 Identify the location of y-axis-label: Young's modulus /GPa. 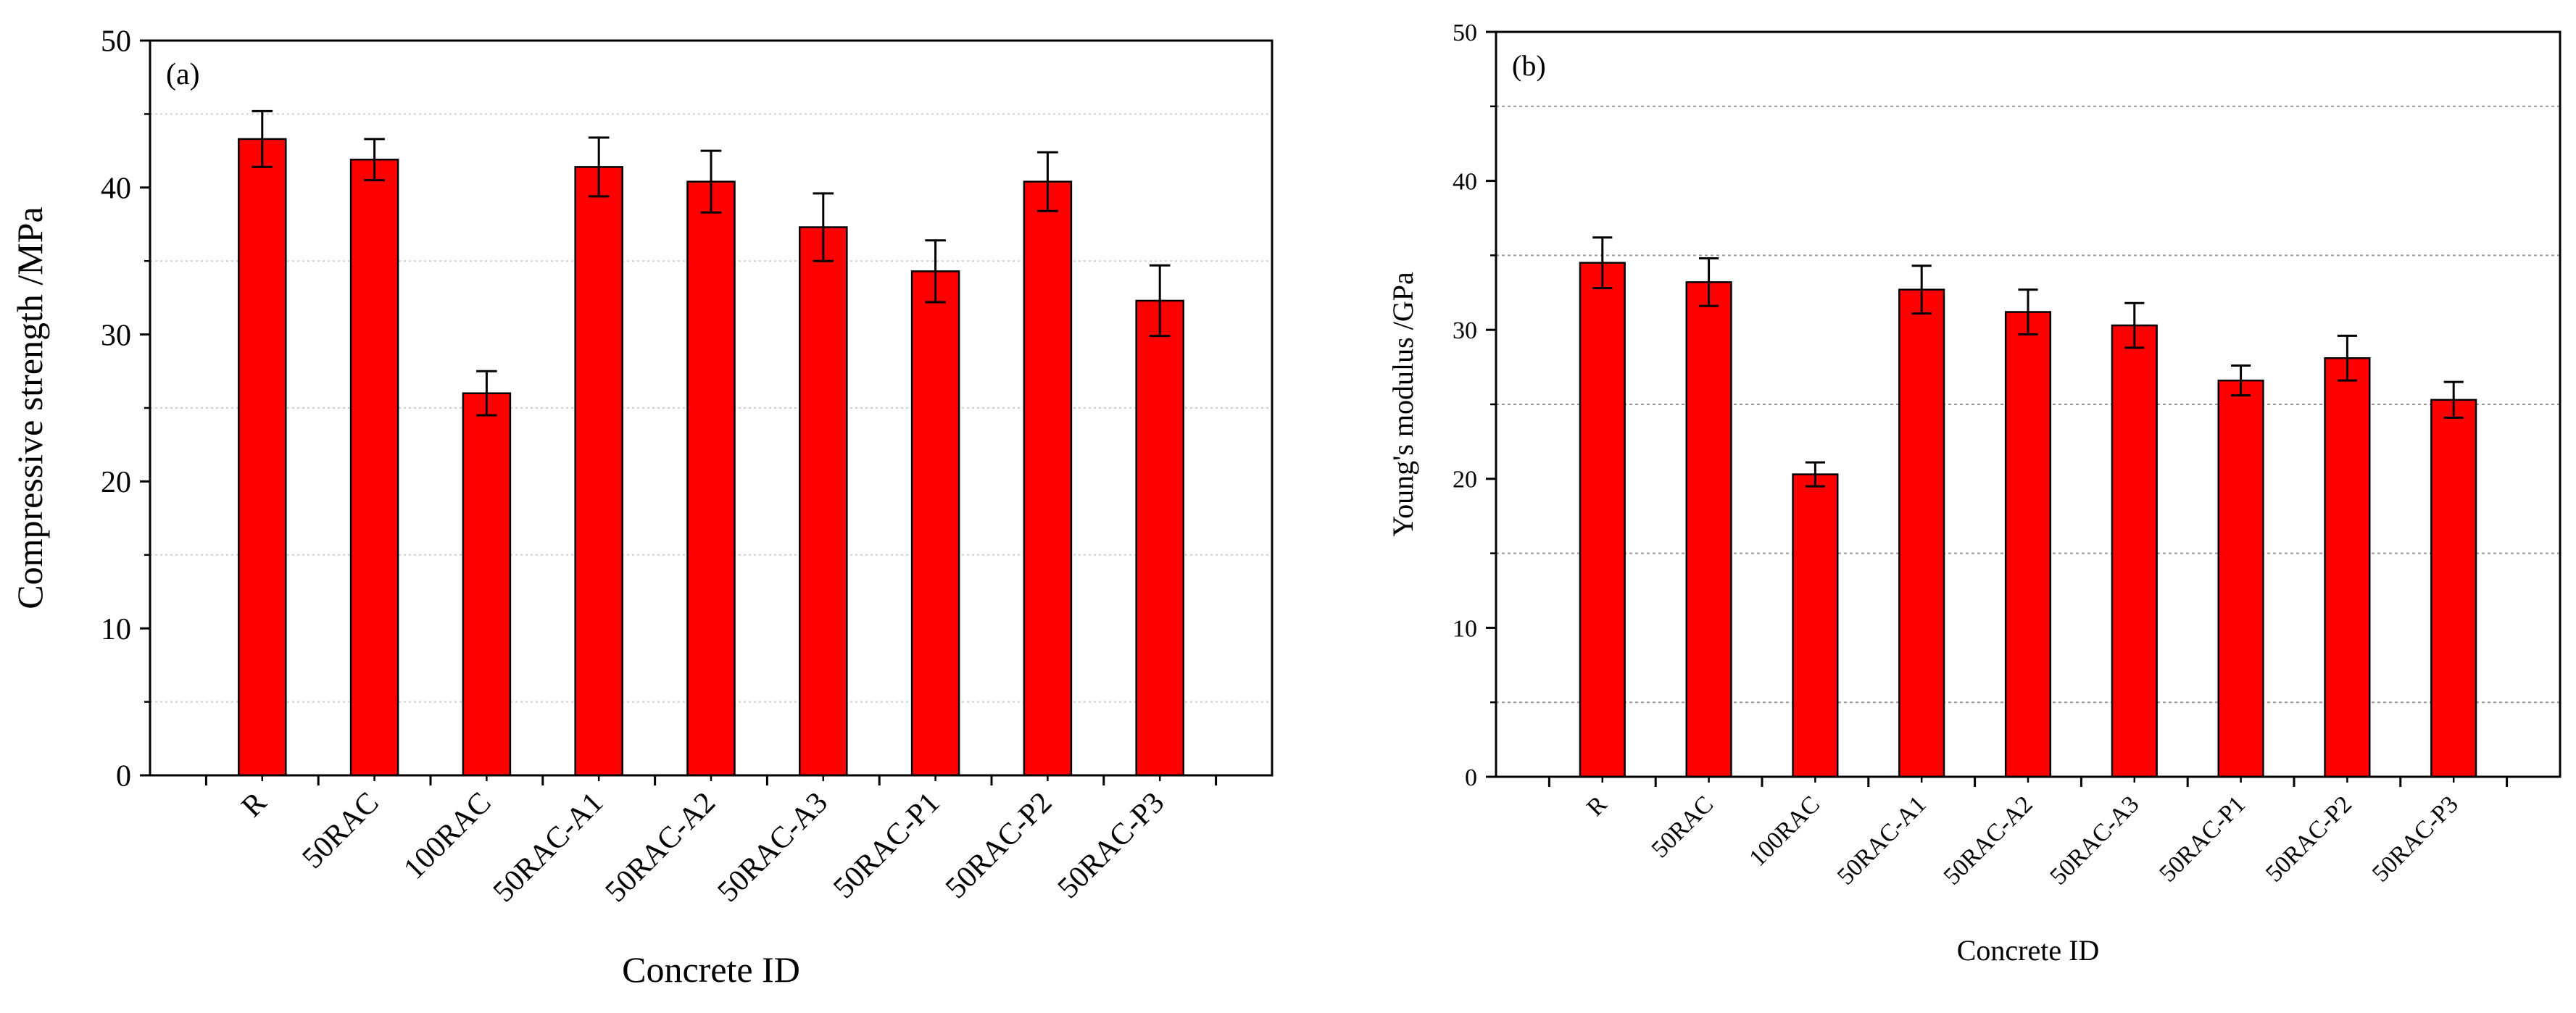
(1403, 404).